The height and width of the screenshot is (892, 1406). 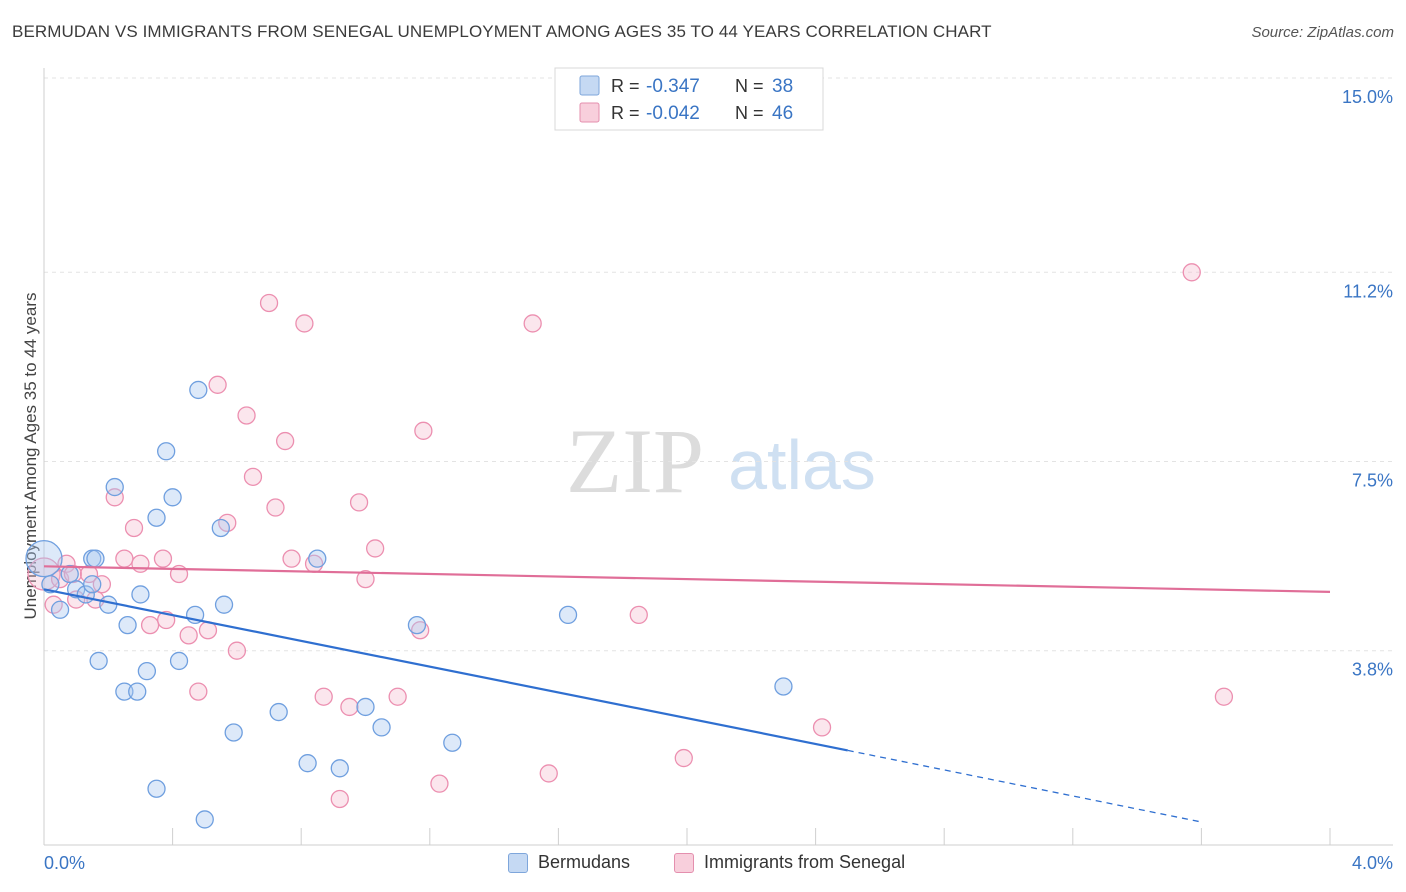 What do you see at coordinates (1372, 670) in the screenshot?
I see `y-tick-label-0: 3.8%` at bounding box center [1372, 670].